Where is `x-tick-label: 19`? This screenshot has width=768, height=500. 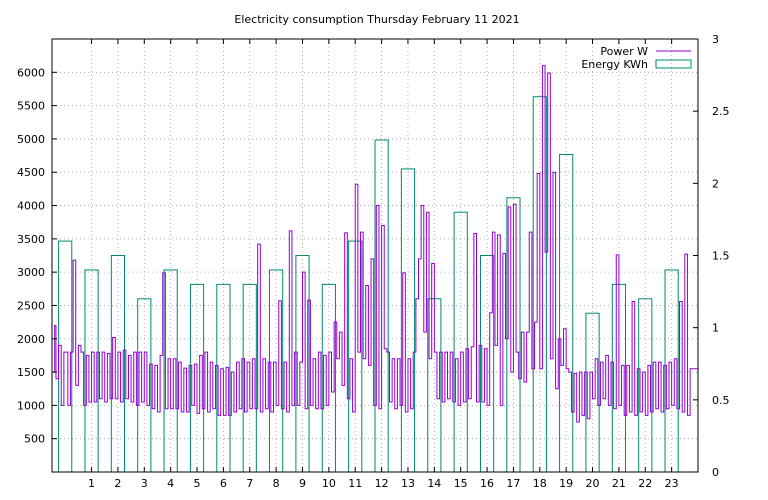
x-tick-label: 19 is located at coordinates (566, 483).